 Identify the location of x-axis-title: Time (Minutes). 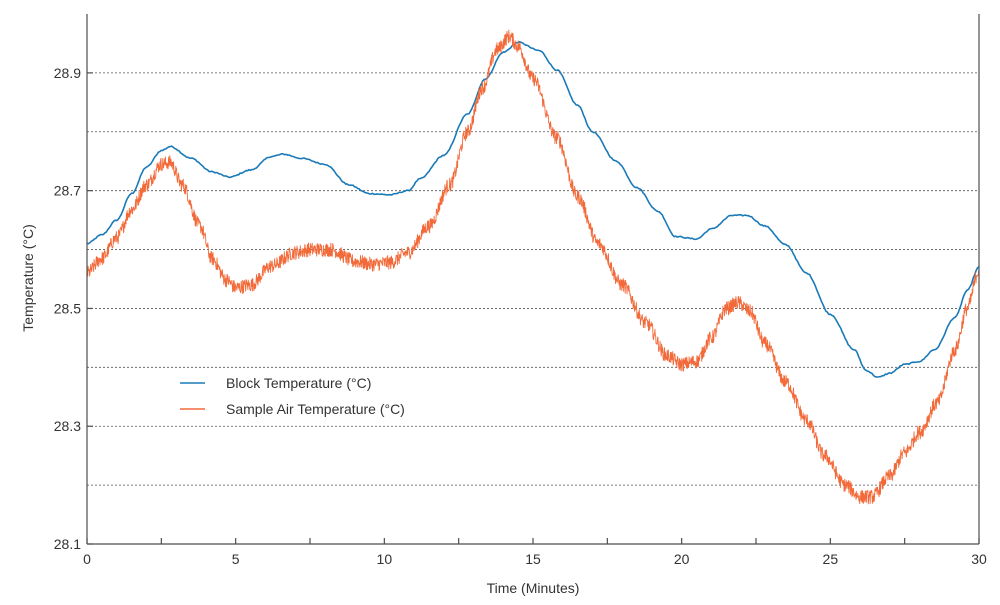
(533, 588).